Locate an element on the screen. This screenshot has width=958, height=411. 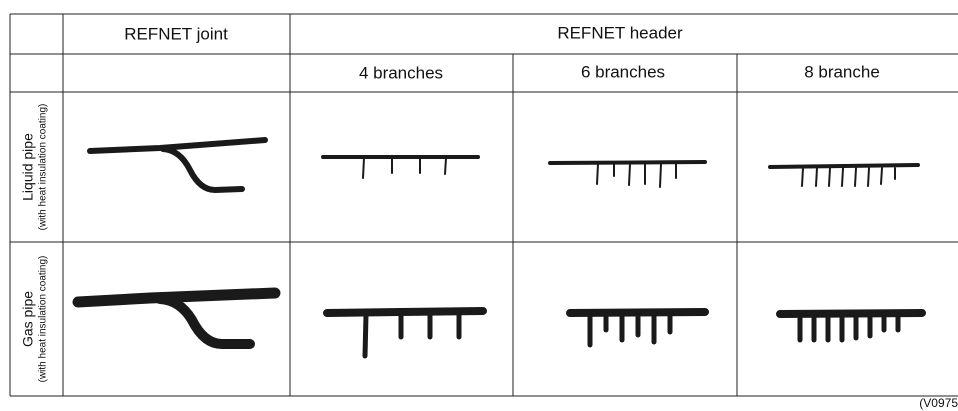
row-label: Gas pipe is located at coordinates (28, 319).